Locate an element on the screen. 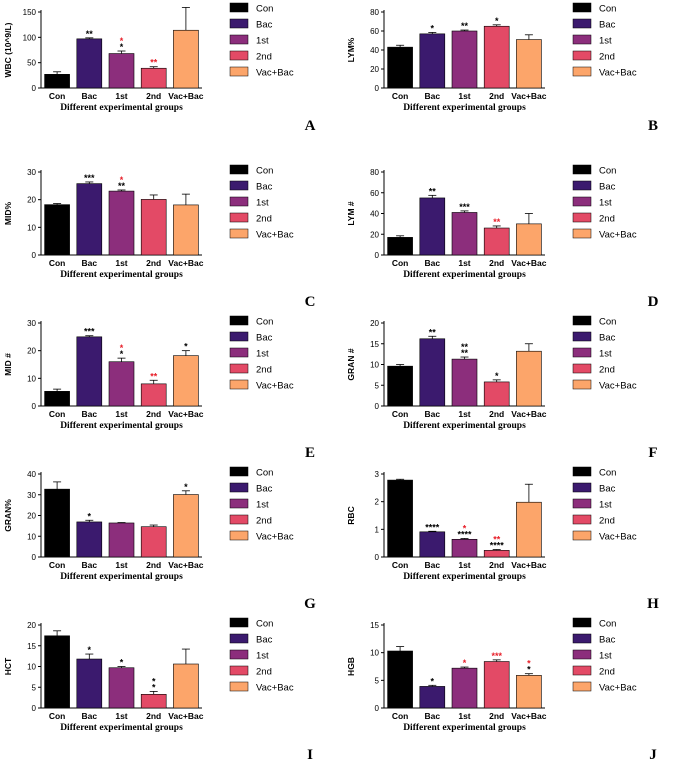  y-axis-label: MID # is located at coordinates (8, 364).